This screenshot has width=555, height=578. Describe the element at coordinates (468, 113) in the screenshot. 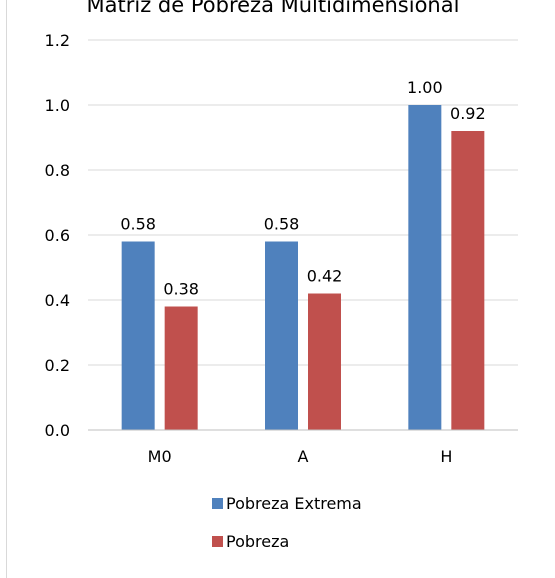

I see `data-label: 0.92` at that location.